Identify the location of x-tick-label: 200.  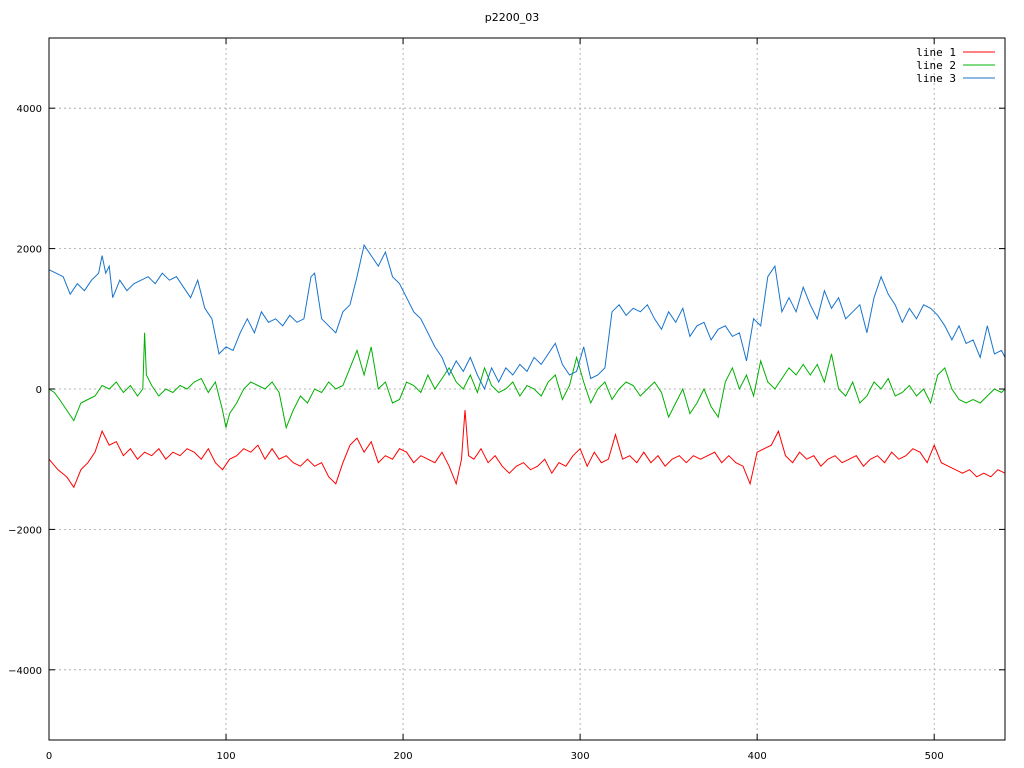
(403, 756).